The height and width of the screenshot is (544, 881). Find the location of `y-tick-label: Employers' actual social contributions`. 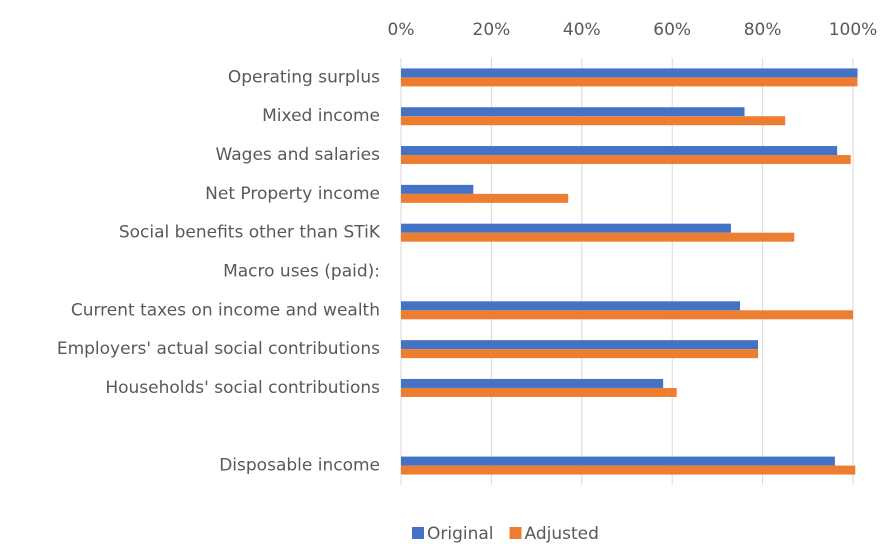

y-tick-label: Employers' actual social contributions is located at coordinates (218, 349).